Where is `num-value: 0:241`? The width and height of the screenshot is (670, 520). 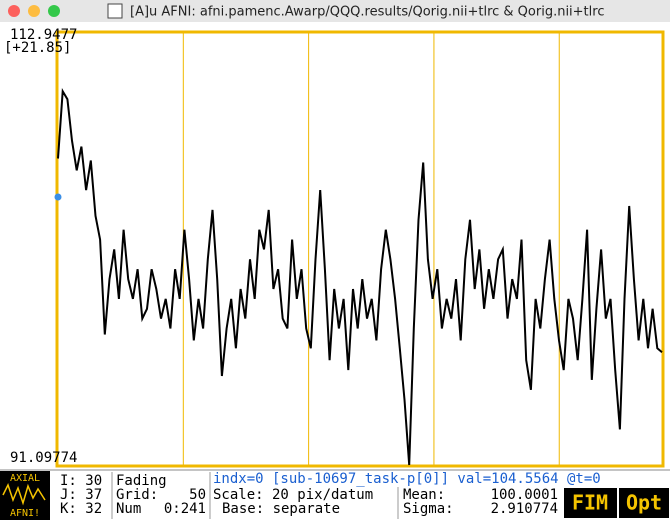 num-value: 0:241 is located at coordinates (185, 509).